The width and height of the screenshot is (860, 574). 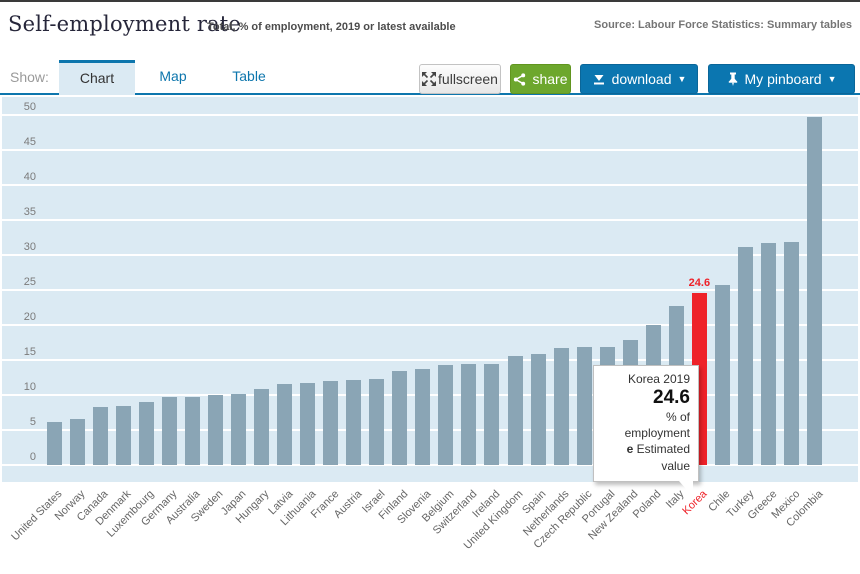 What do you see at coordinates (423, 416) in the screenshot?
I see `bar-slovenia` at bounding box center [423, 416].